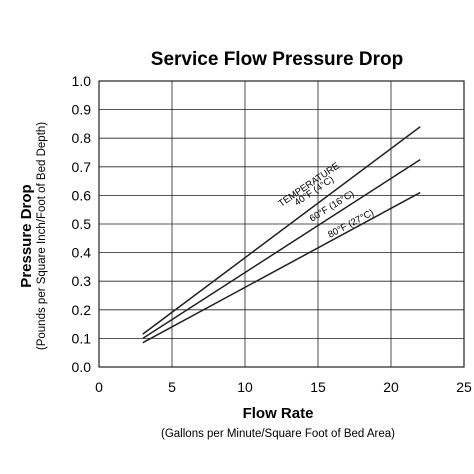 This screenshot has height=474, width=474. What do you see at coordinates (391, 387) in the screenshot?
I see `x-tick-label: 20` at bounding box center [391, 387].